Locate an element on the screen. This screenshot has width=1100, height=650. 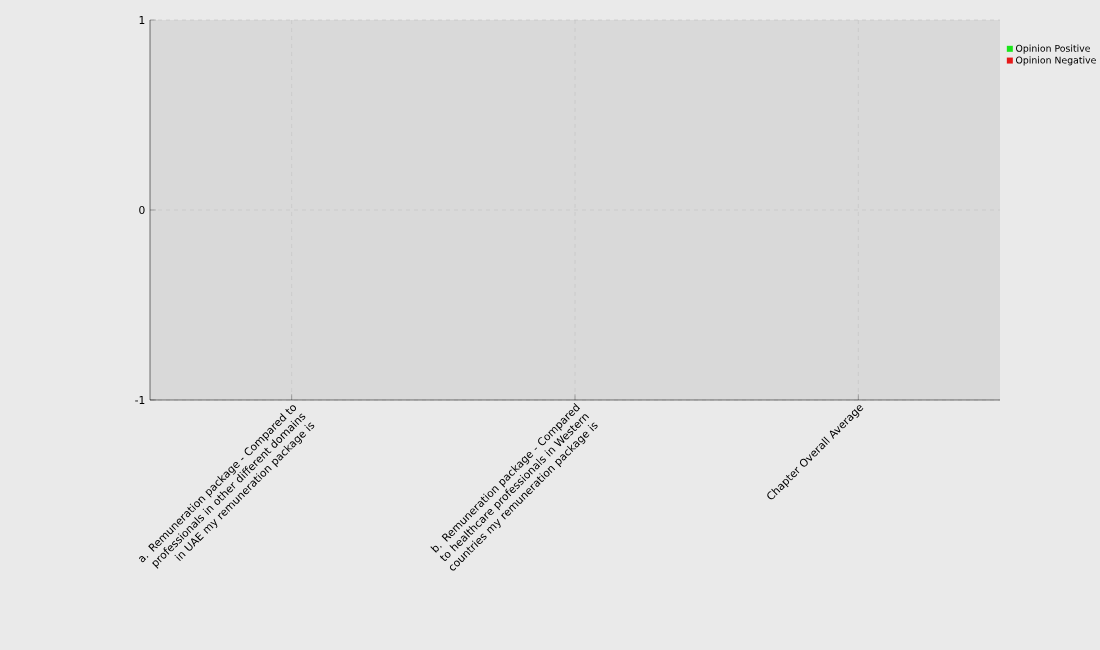
legend-label: Opinion Positive is located at coordinates (1053, 49).